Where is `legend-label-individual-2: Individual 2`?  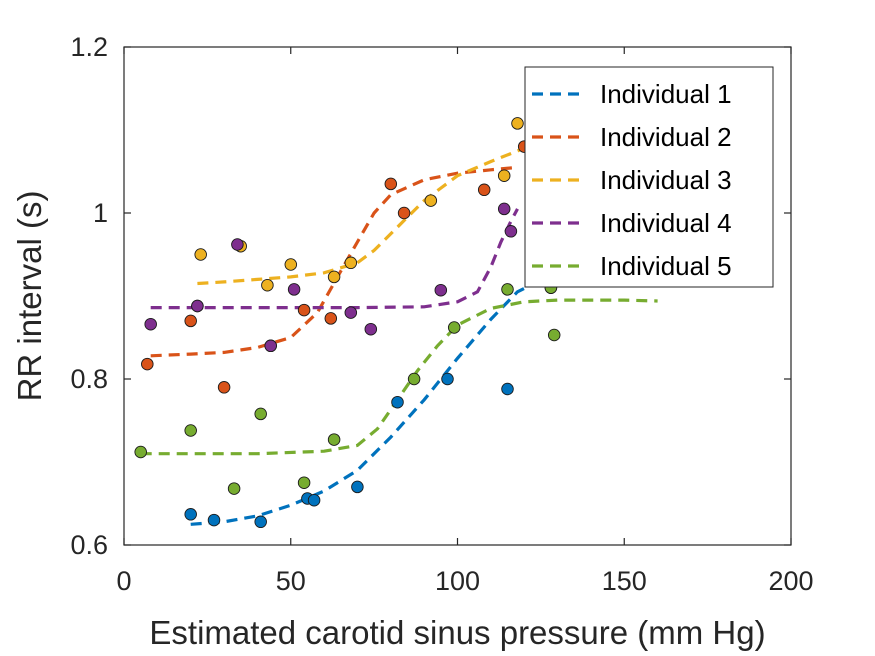
legend-label-individual-2: Individual 2 is located at coordinates (666, 137).